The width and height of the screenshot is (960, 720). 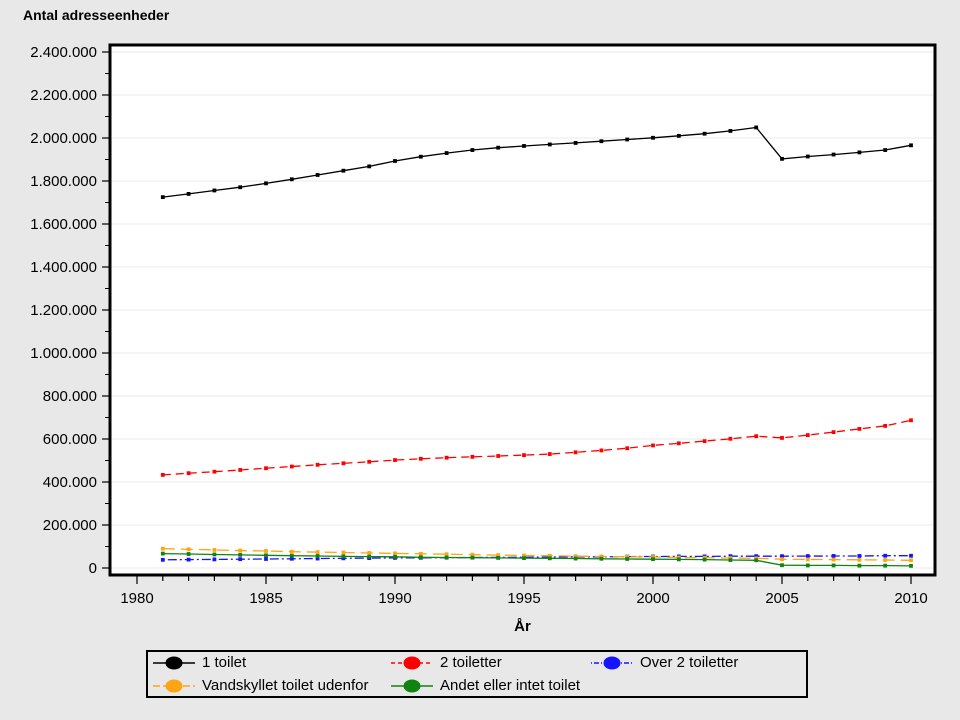 What do you see at coordinates (70, 439) in the screenshot?
I see `y-tick-label: 600.000` at bounding box center [70, 439].